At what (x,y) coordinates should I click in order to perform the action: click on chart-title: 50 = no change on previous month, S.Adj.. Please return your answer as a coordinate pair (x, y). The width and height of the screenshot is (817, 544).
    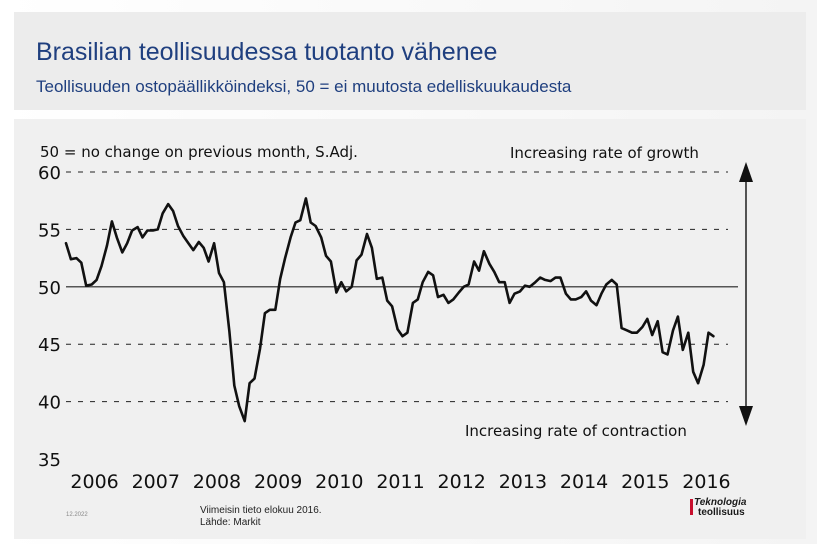
    Looking at the image, I should click on (199, 152).